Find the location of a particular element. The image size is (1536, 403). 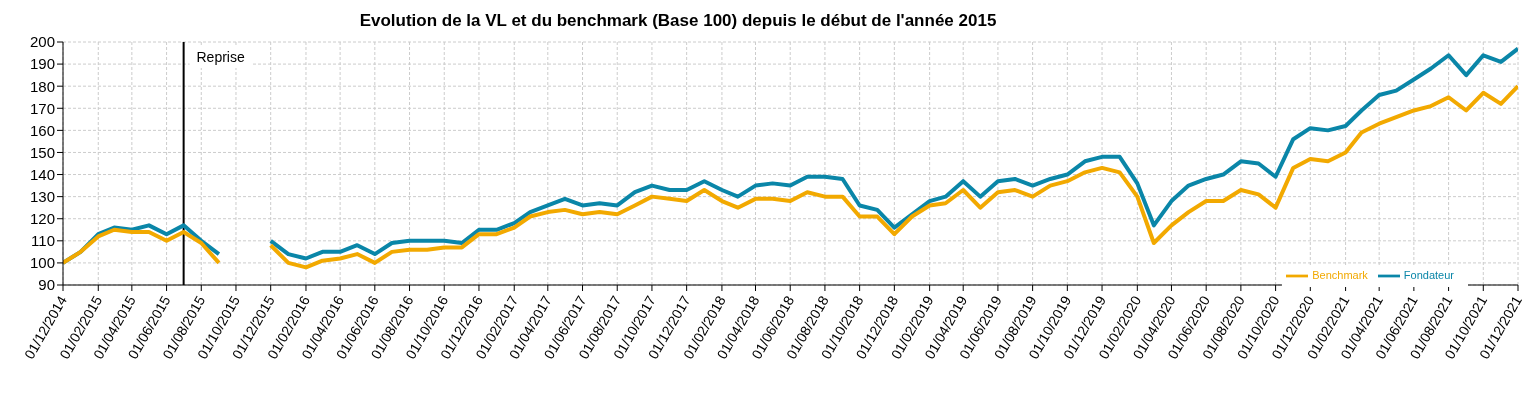

legend-label: Fondateur is located at coordinates (1428, 274).